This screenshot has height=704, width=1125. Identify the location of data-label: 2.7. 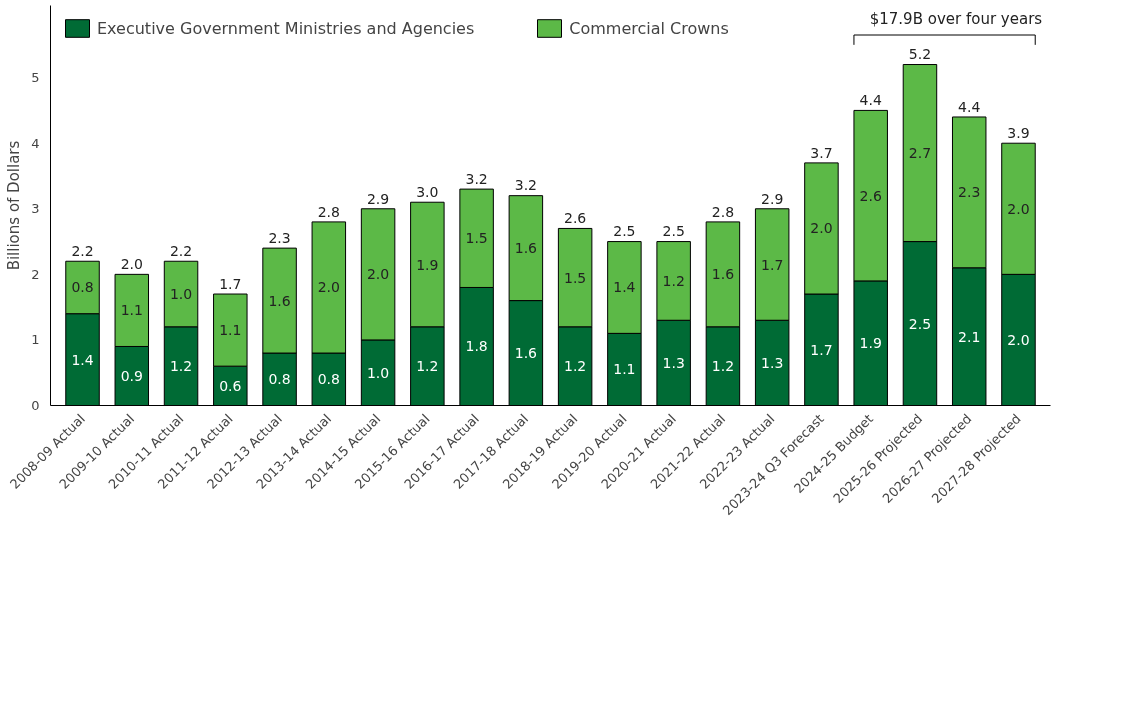
(920, 153).